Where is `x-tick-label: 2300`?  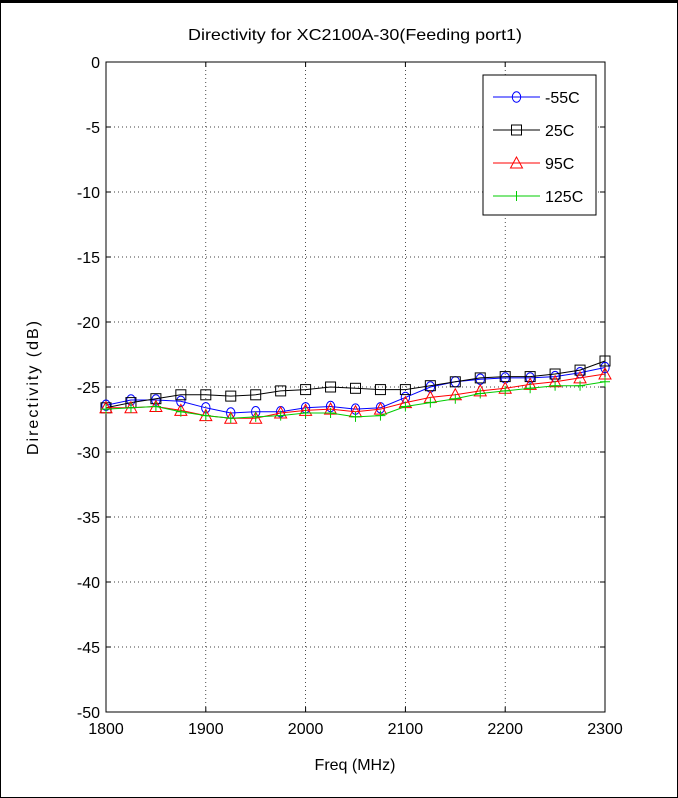 x-tick-label: 2300 is located at coordinates (605, 729).